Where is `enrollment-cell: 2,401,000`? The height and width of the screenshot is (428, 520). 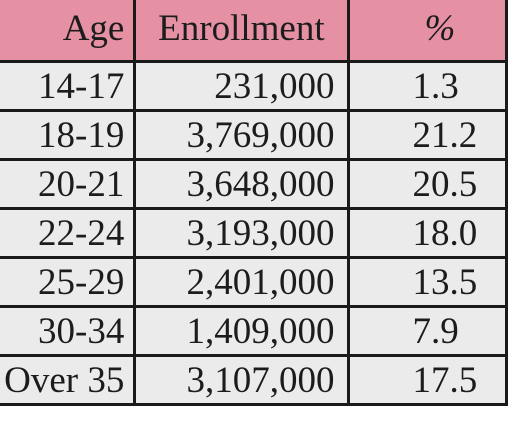 enrollment-cell: 2,401,000 is located at coordinates (242, 282).